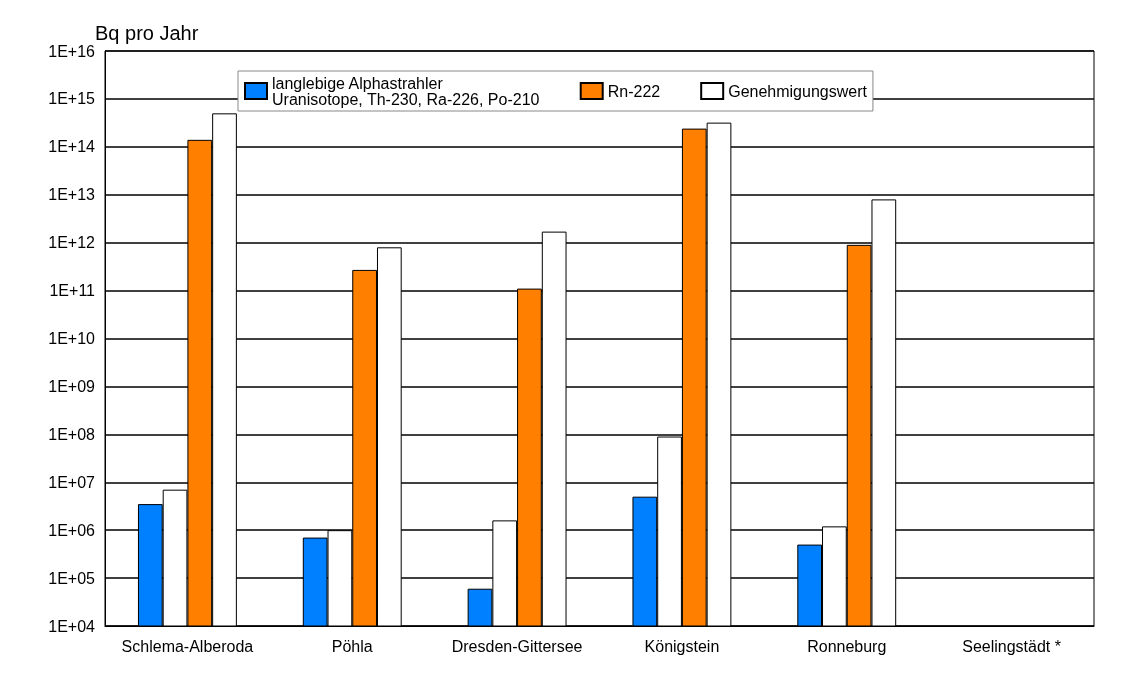 The height and width of the screenshot is (679, 1127). What do you see at coordinates (682, 646) in the screenshot?
I see `x-tick-label: Königstein` at bounding box center [682, 646].